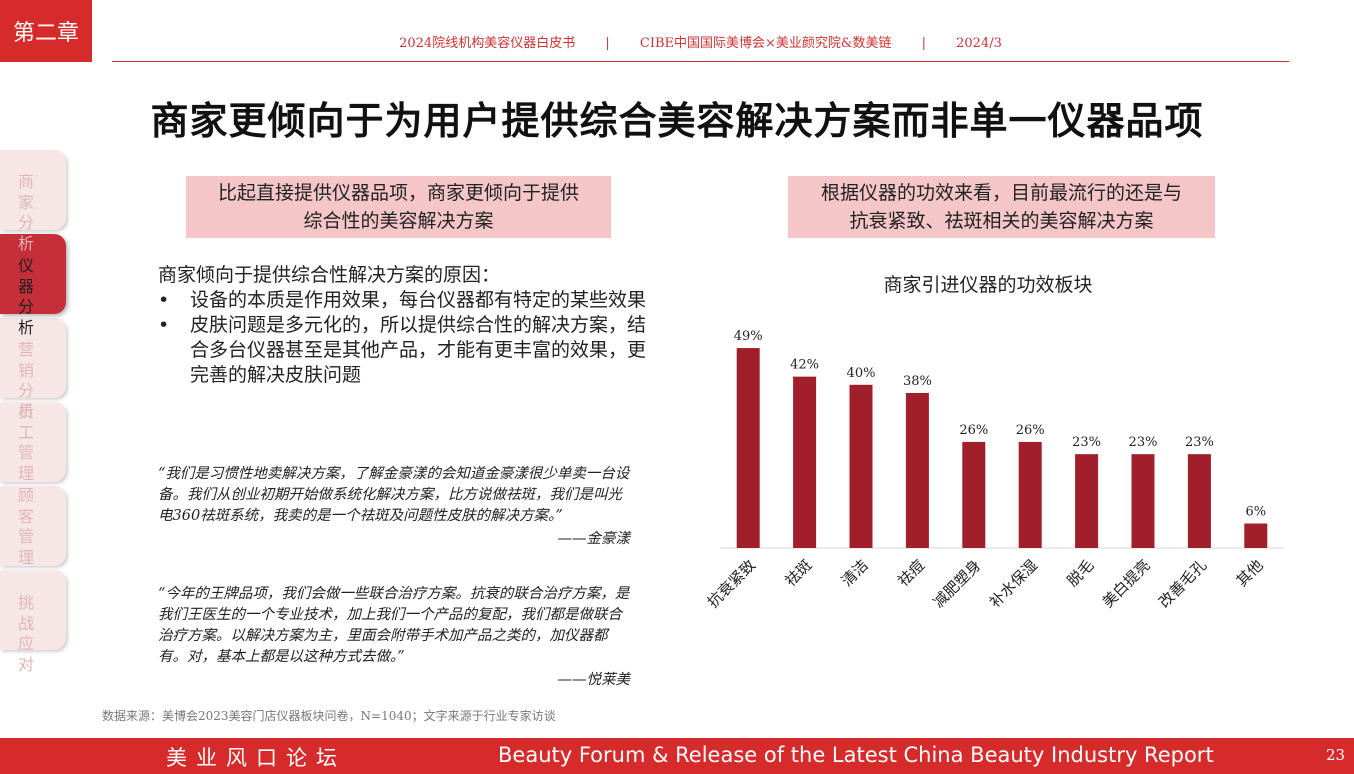  Describe the element at coordinates (1255, 512) in the screenshot. I see `data-label-9: 6%` at that location.